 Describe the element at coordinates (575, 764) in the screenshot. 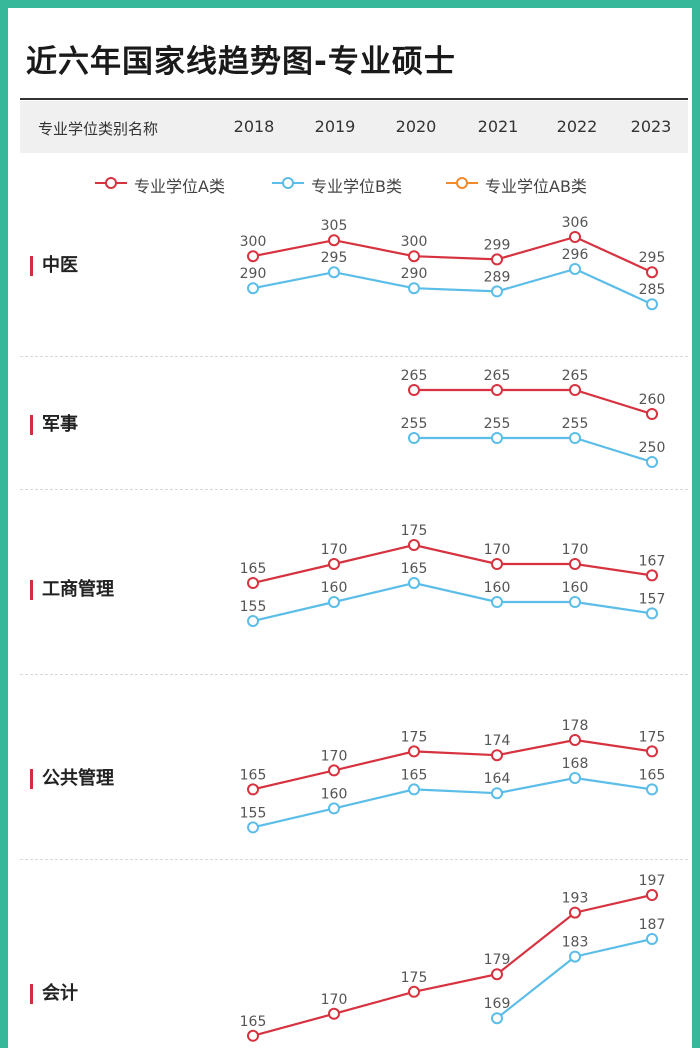

I see `data-label-b-2022: 168` at that location.